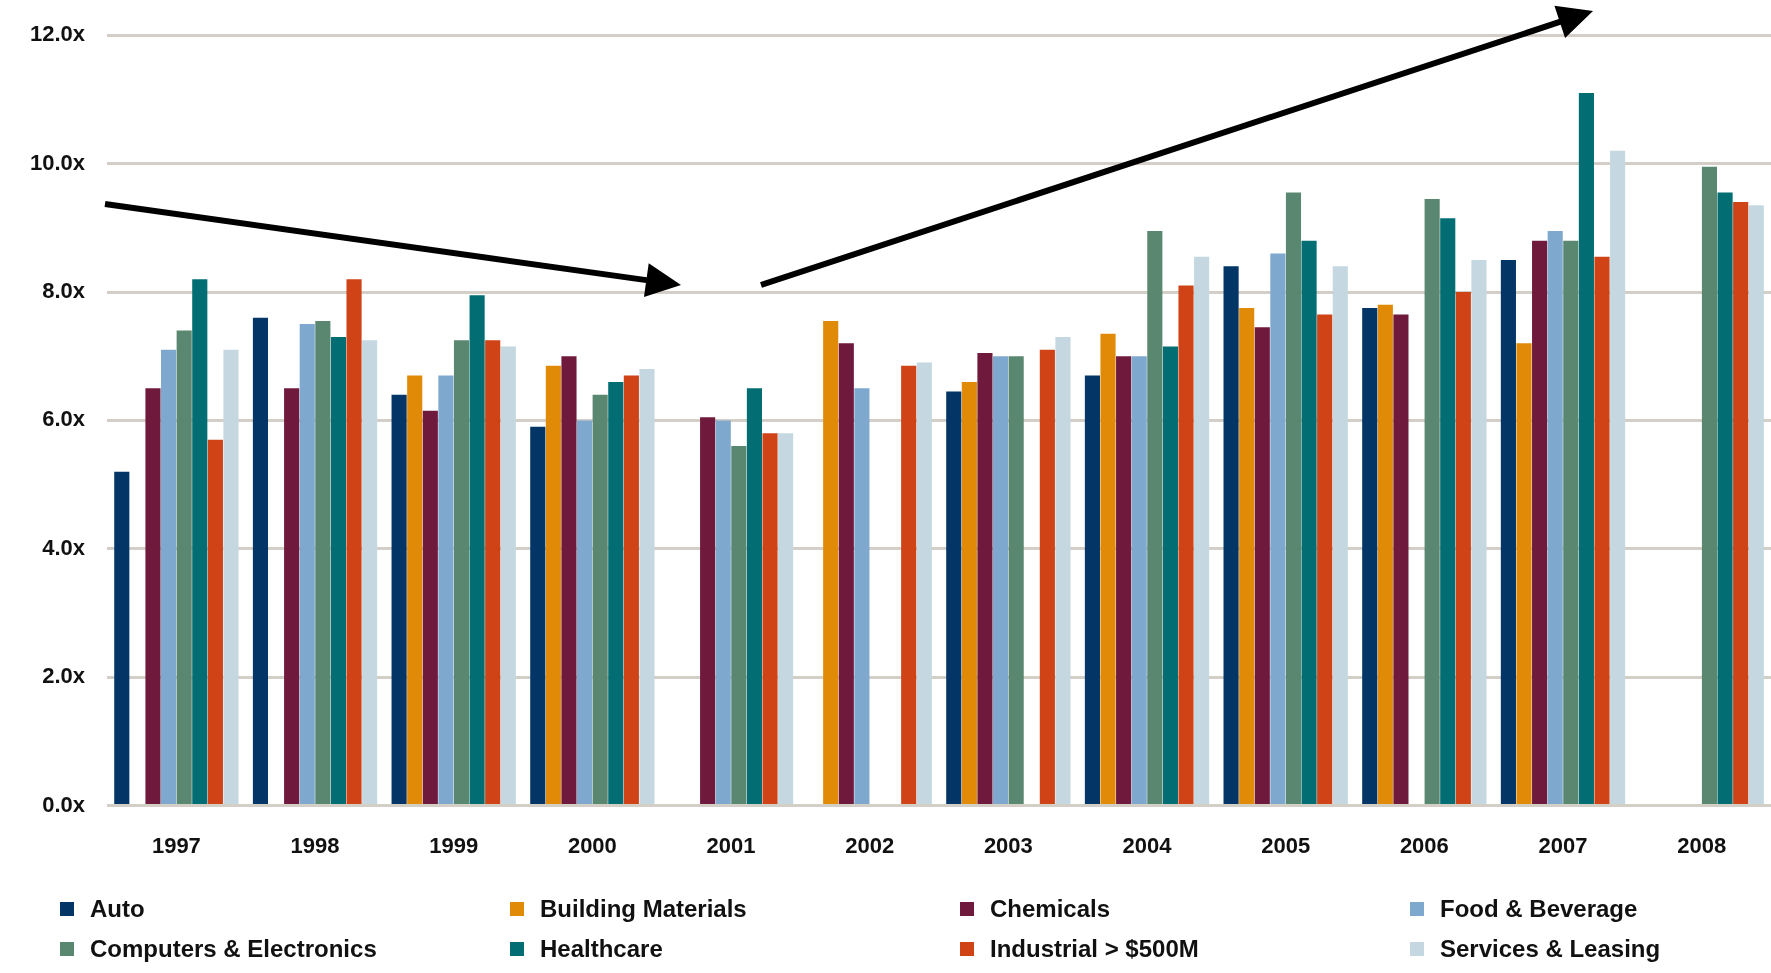 This screenshot has height=973, width=1771. I want to click on y-tick-label: 10.0x, so click(57, 162).